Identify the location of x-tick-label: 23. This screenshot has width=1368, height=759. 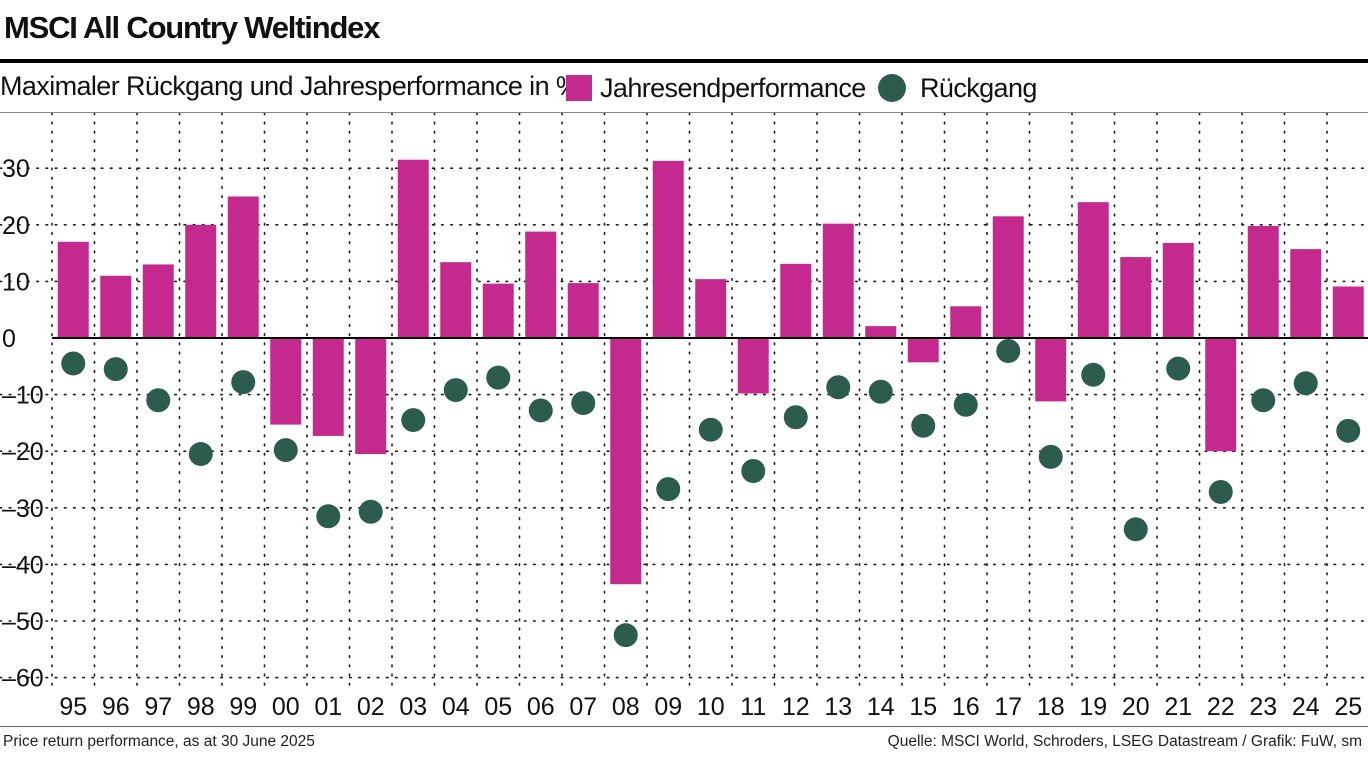
(1263, 707).